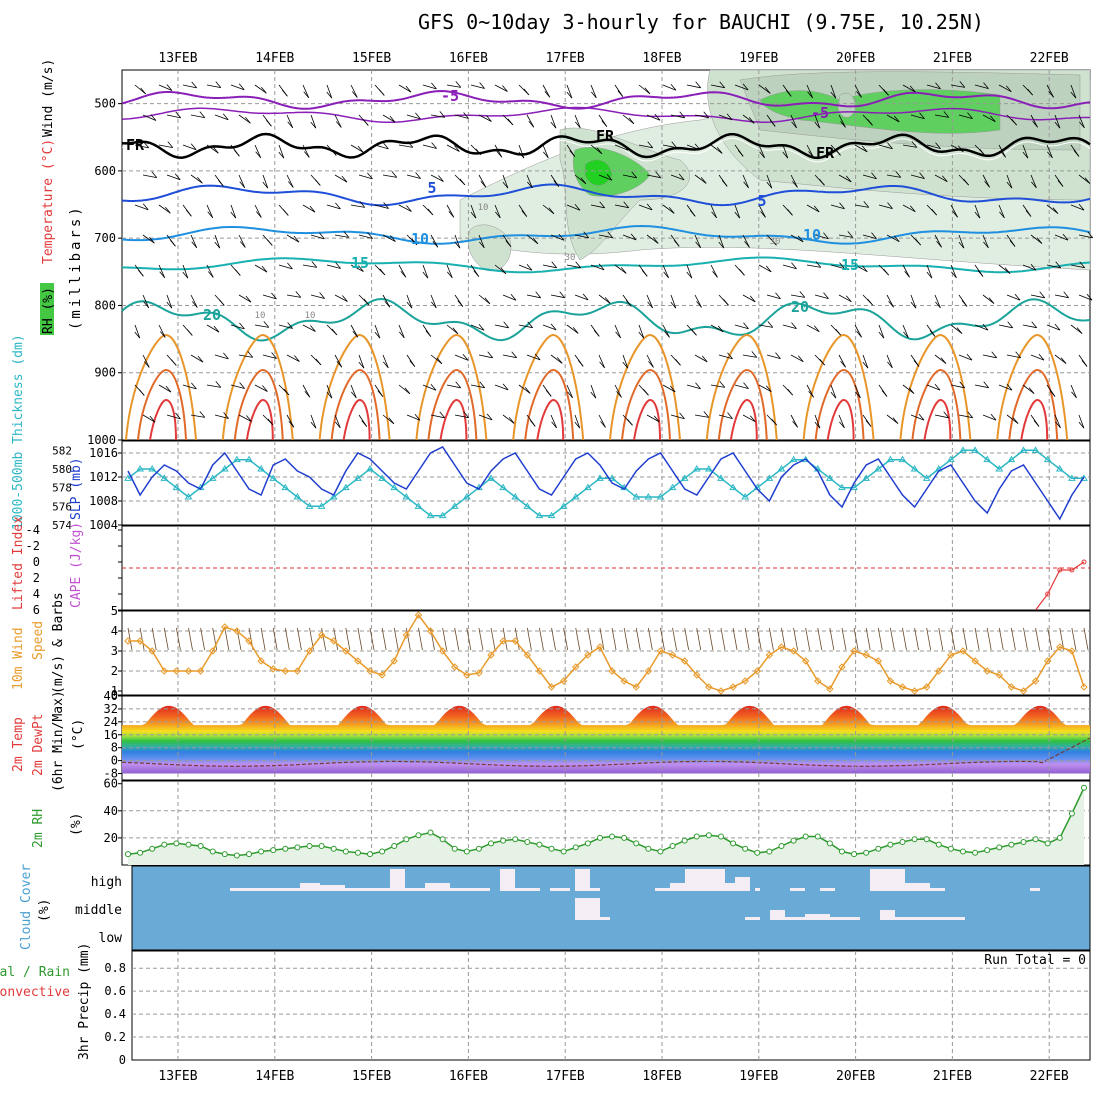 Image resolution: width=1100 pixels, height=1100 pixels. Describe the element at coordinates (122, 1060) in the screenshot. I see `tick-label: 0` at that location.